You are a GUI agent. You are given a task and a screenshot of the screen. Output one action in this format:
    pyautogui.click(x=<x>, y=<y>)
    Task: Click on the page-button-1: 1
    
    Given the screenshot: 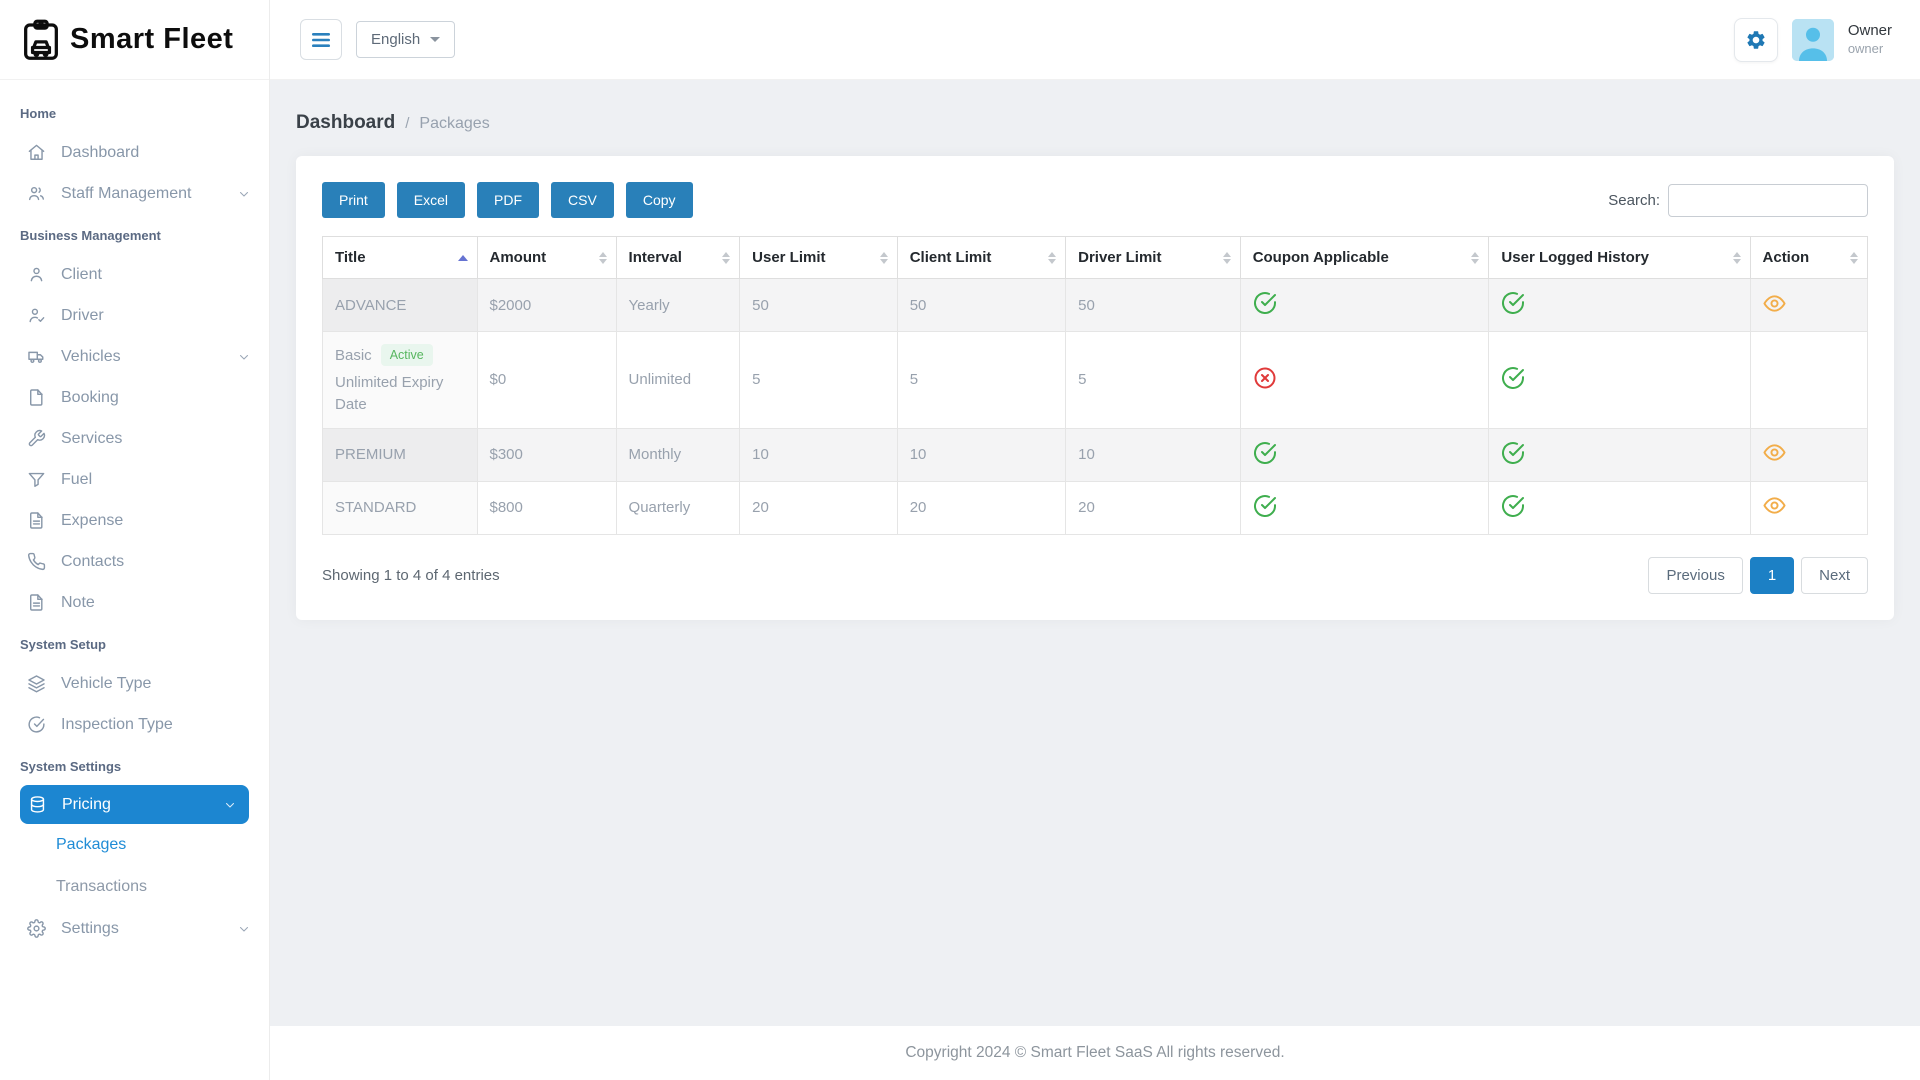 What is the action you would take?
    pyautogui.click(x=1772, y=575)
    